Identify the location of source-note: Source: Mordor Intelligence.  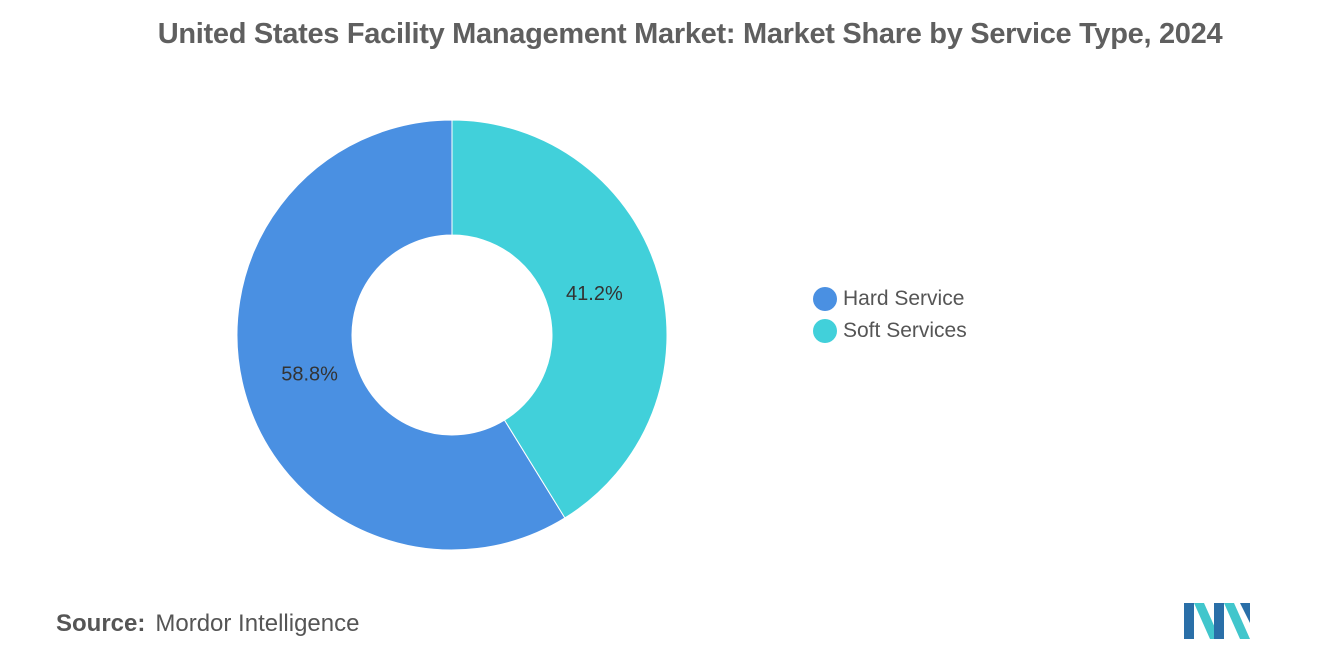
(207, 624).